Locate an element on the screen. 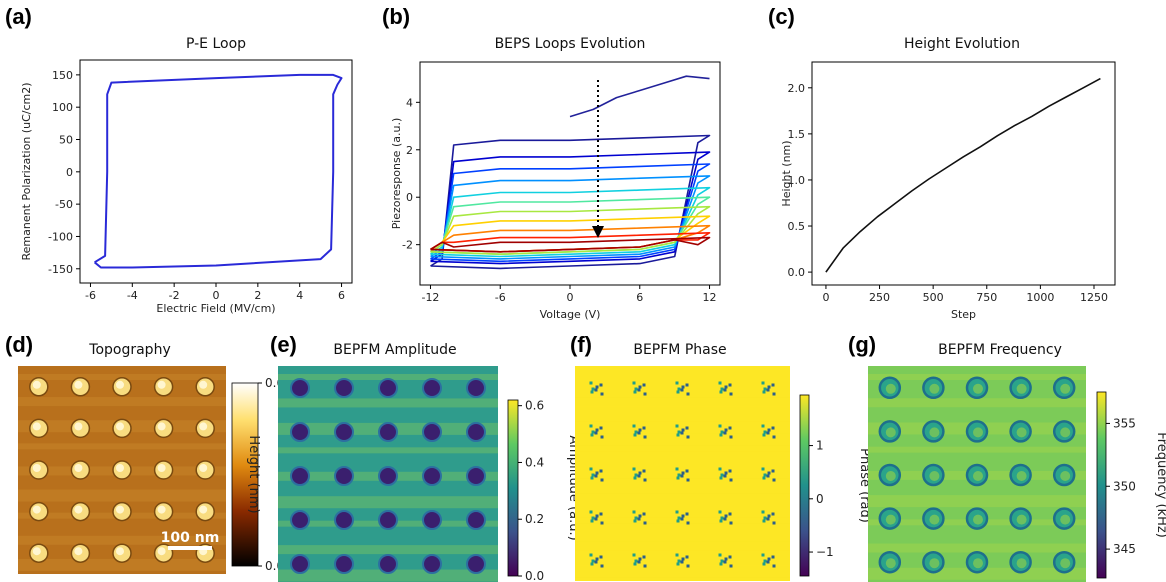  x-tick-label: 1250 is located at coordinates (1094, 297).